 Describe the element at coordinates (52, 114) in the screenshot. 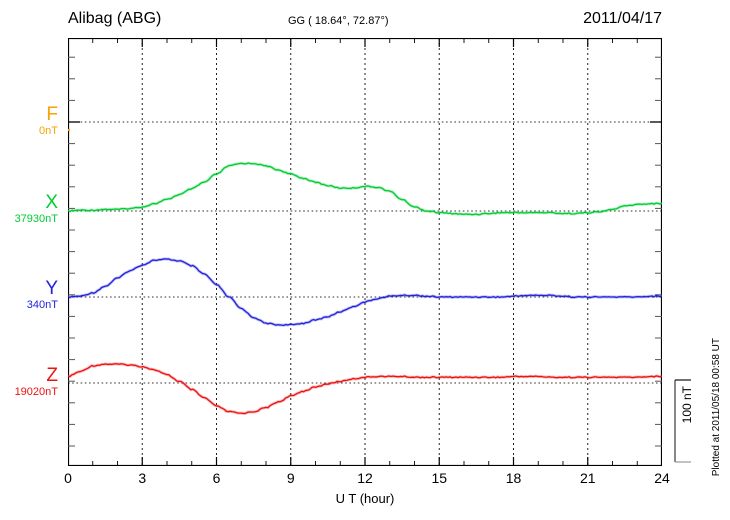

I see `component-letter-f: F` at that location.